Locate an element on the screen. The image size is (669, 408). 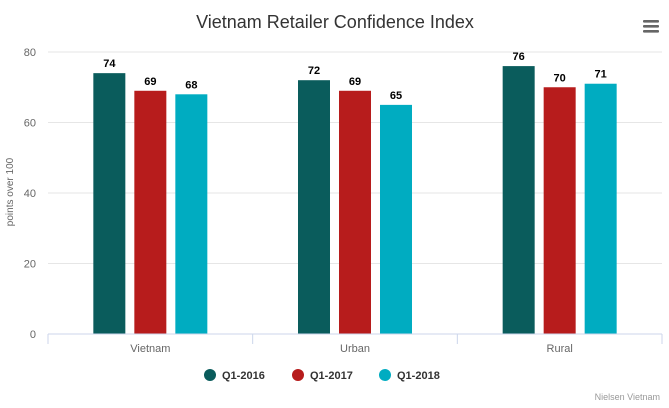
y-tick-label: 80 is located at coordinates (30, 53).